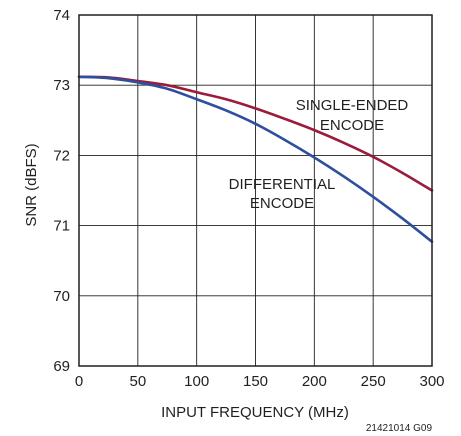  Describe the element at coordinates (79, 381) in the screenshot. I see `x-tick-label: 0` at that location.